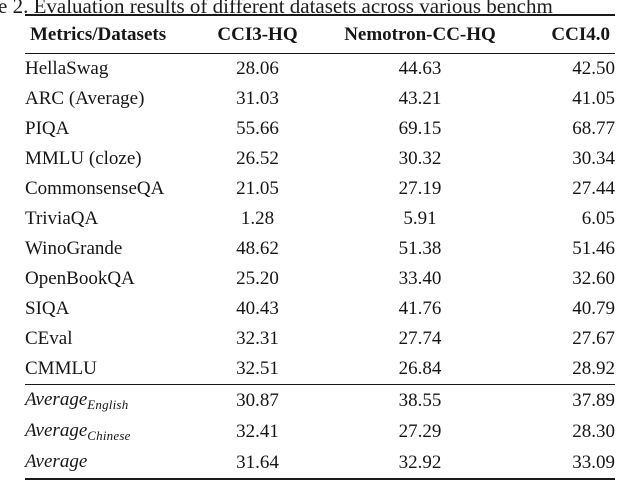  I want to click on average-label-cell: Average, so click(107, 463).